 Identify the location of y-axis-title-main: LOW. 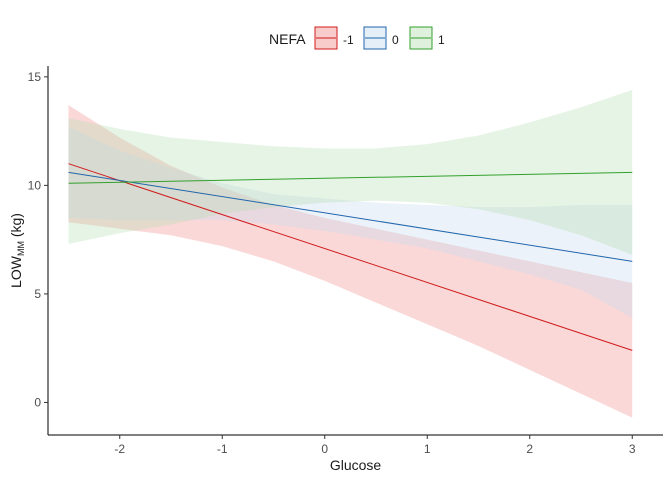
(16, 271).